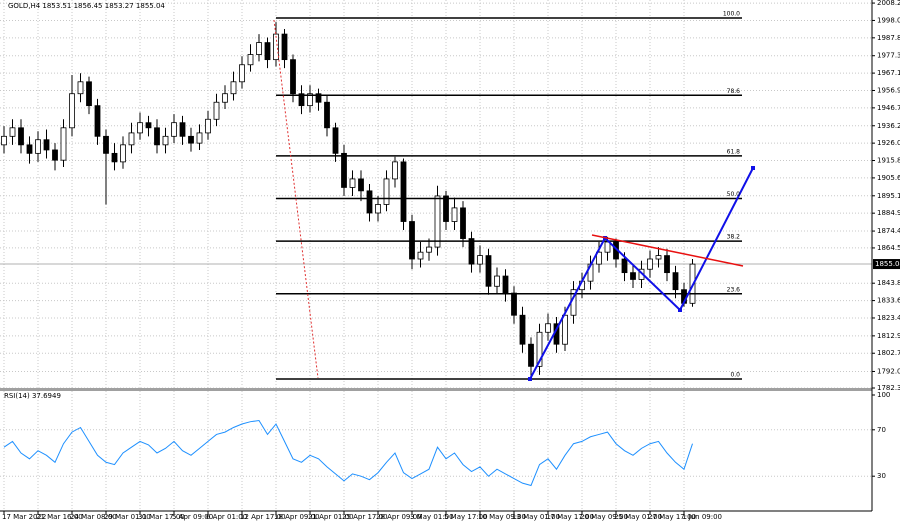 The width and height of the screenshot is (900, 523). I want to click on y-tick-label: 1956.90, so click(888, 90).